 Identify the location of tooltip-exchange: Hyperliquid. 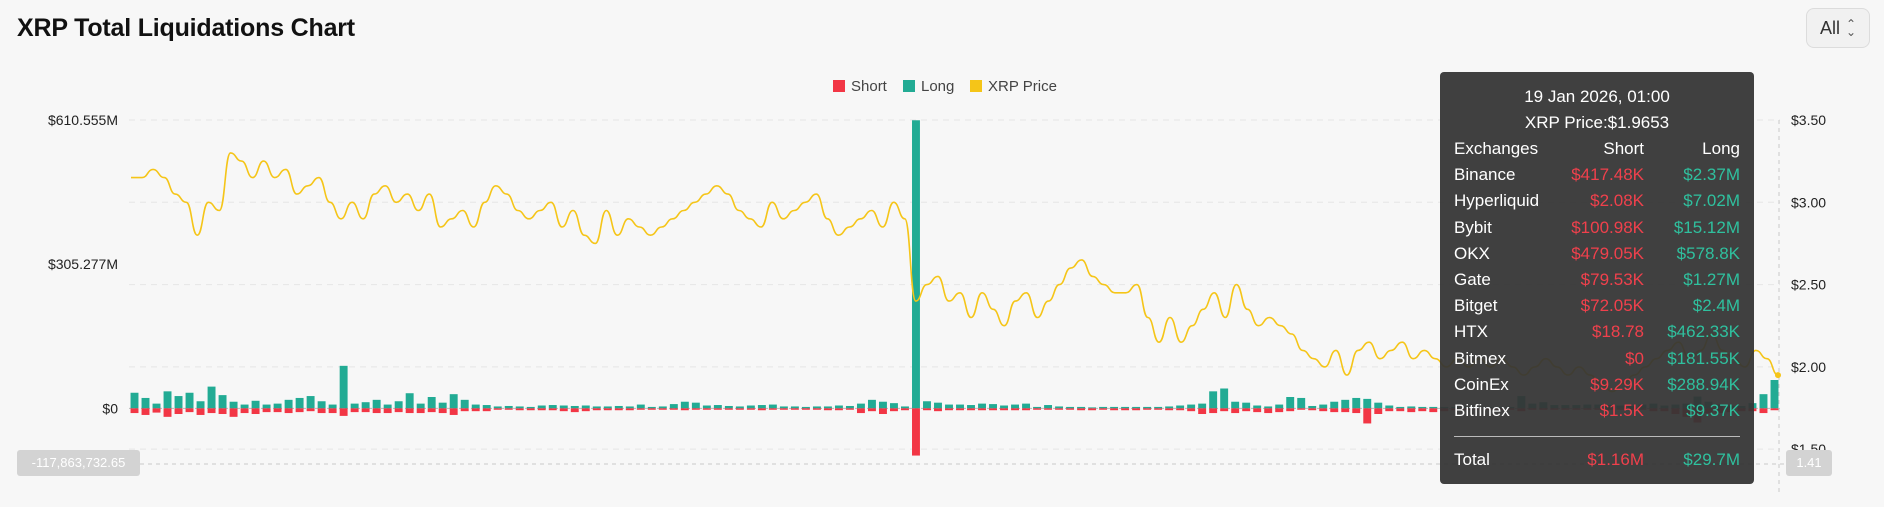
(1497, 201).